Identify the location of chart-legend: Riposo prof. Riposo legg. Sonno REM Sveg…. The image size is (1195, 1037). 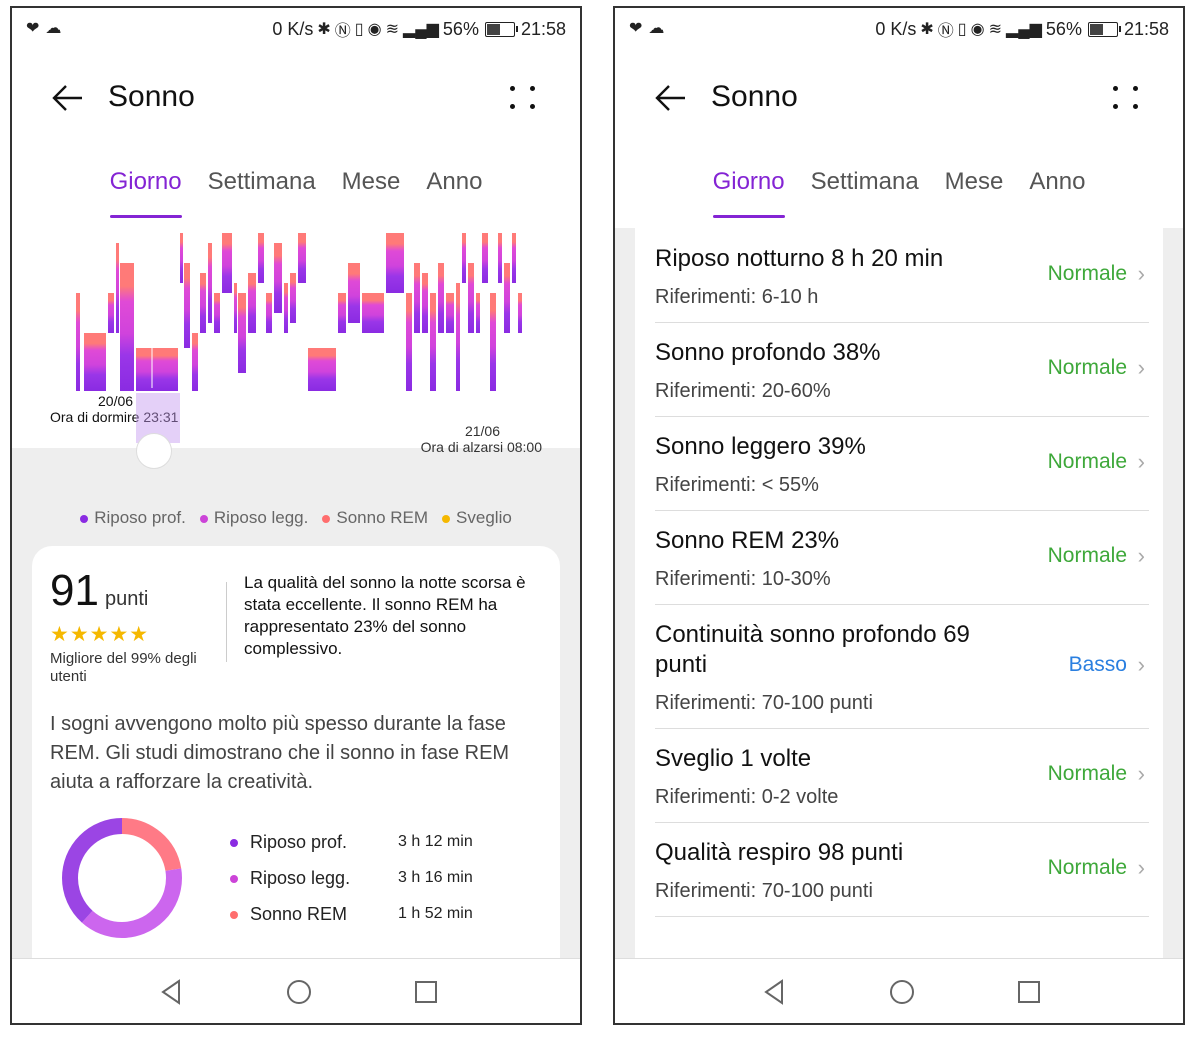
(296, 518).